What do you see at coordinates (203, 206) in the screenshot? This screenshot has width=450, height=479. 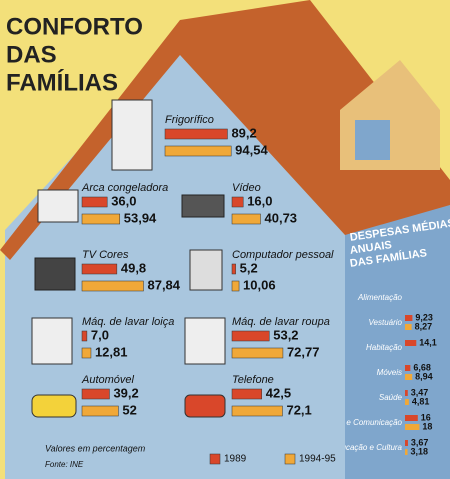 I see `icon-video` at bounding box center [203, 206].